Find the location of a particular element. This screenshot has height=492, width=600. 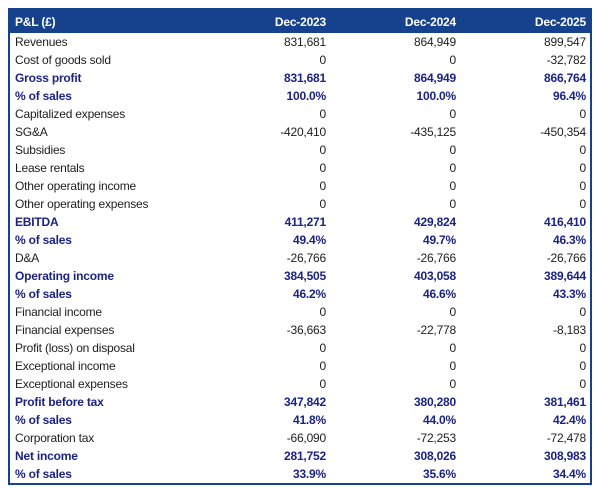

row-label: Financial expenses is located at coordinates (65, 330).